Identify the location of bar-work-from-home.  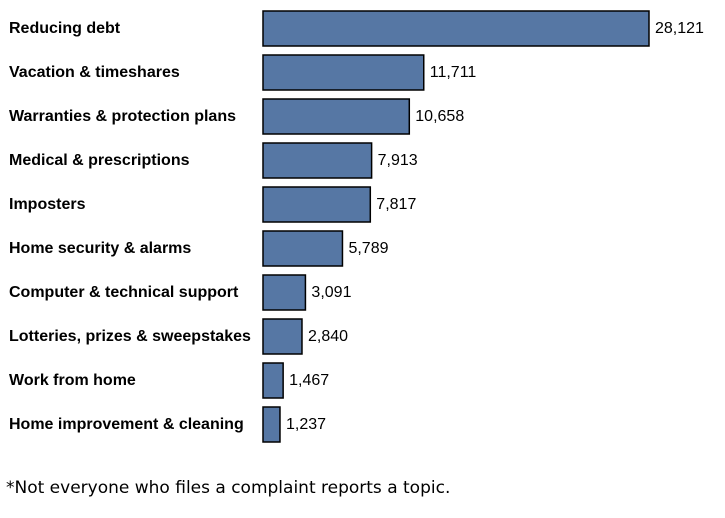
(273, 380).